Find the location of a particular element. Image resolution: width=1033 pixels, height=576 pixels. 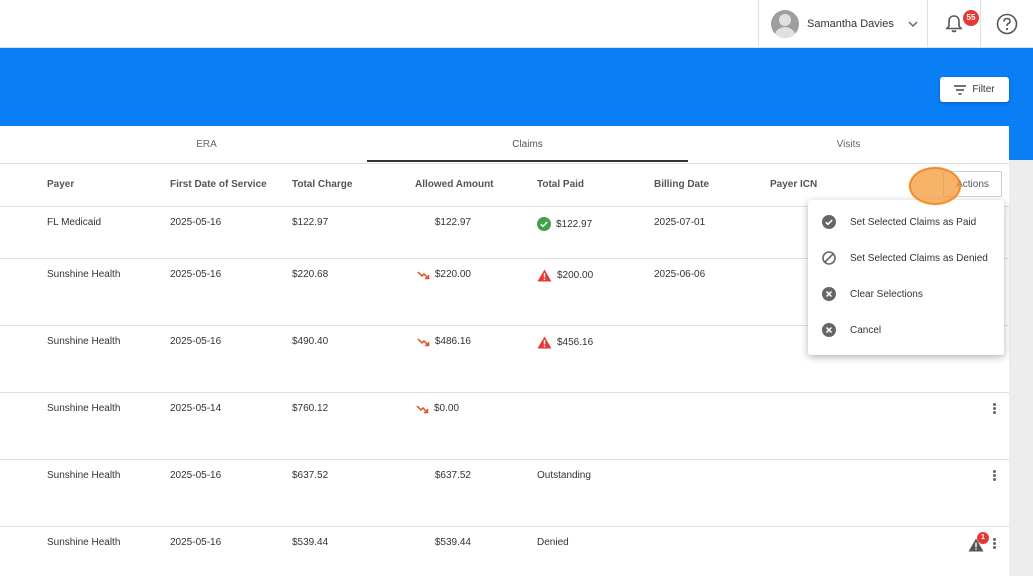

tab-claims-label: Claims is located at coordinates (527, 144).